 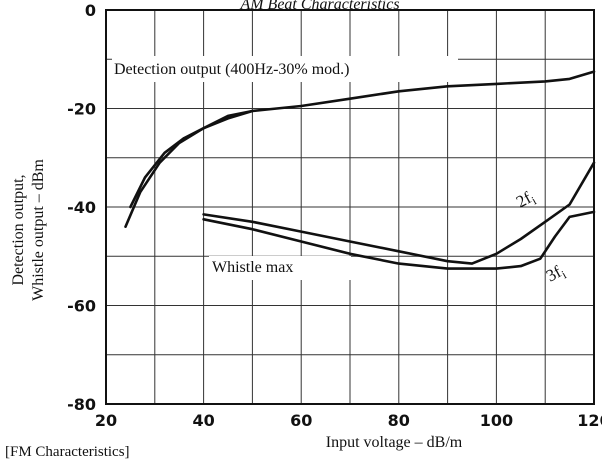 I want to click on x-tick-label: 60, so click(x=301, y=420).